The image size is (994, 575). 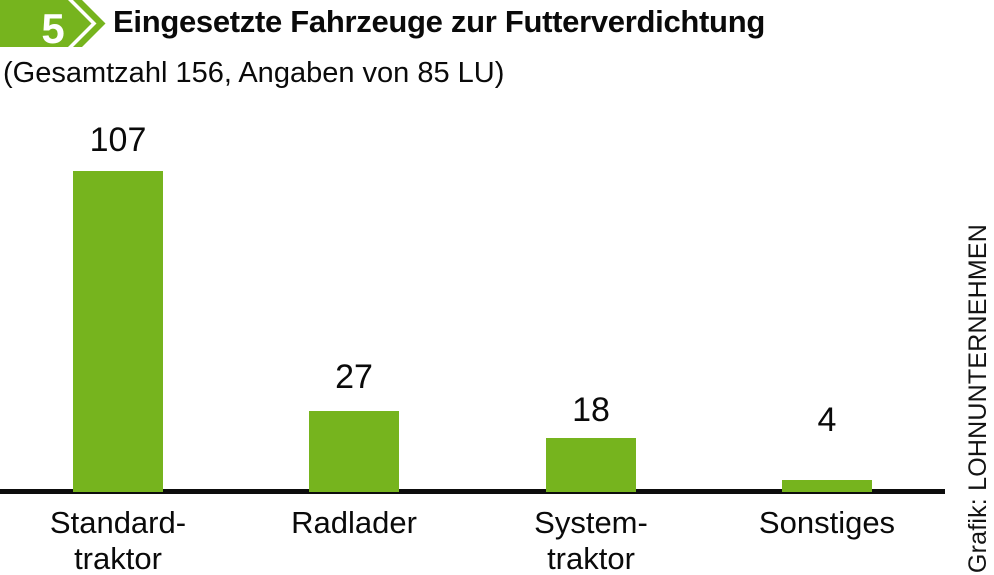 What do you see at coordinates (827, 486) in the screenshot?
I see `bar-Sonstiges` at bounding box center [827, 486].